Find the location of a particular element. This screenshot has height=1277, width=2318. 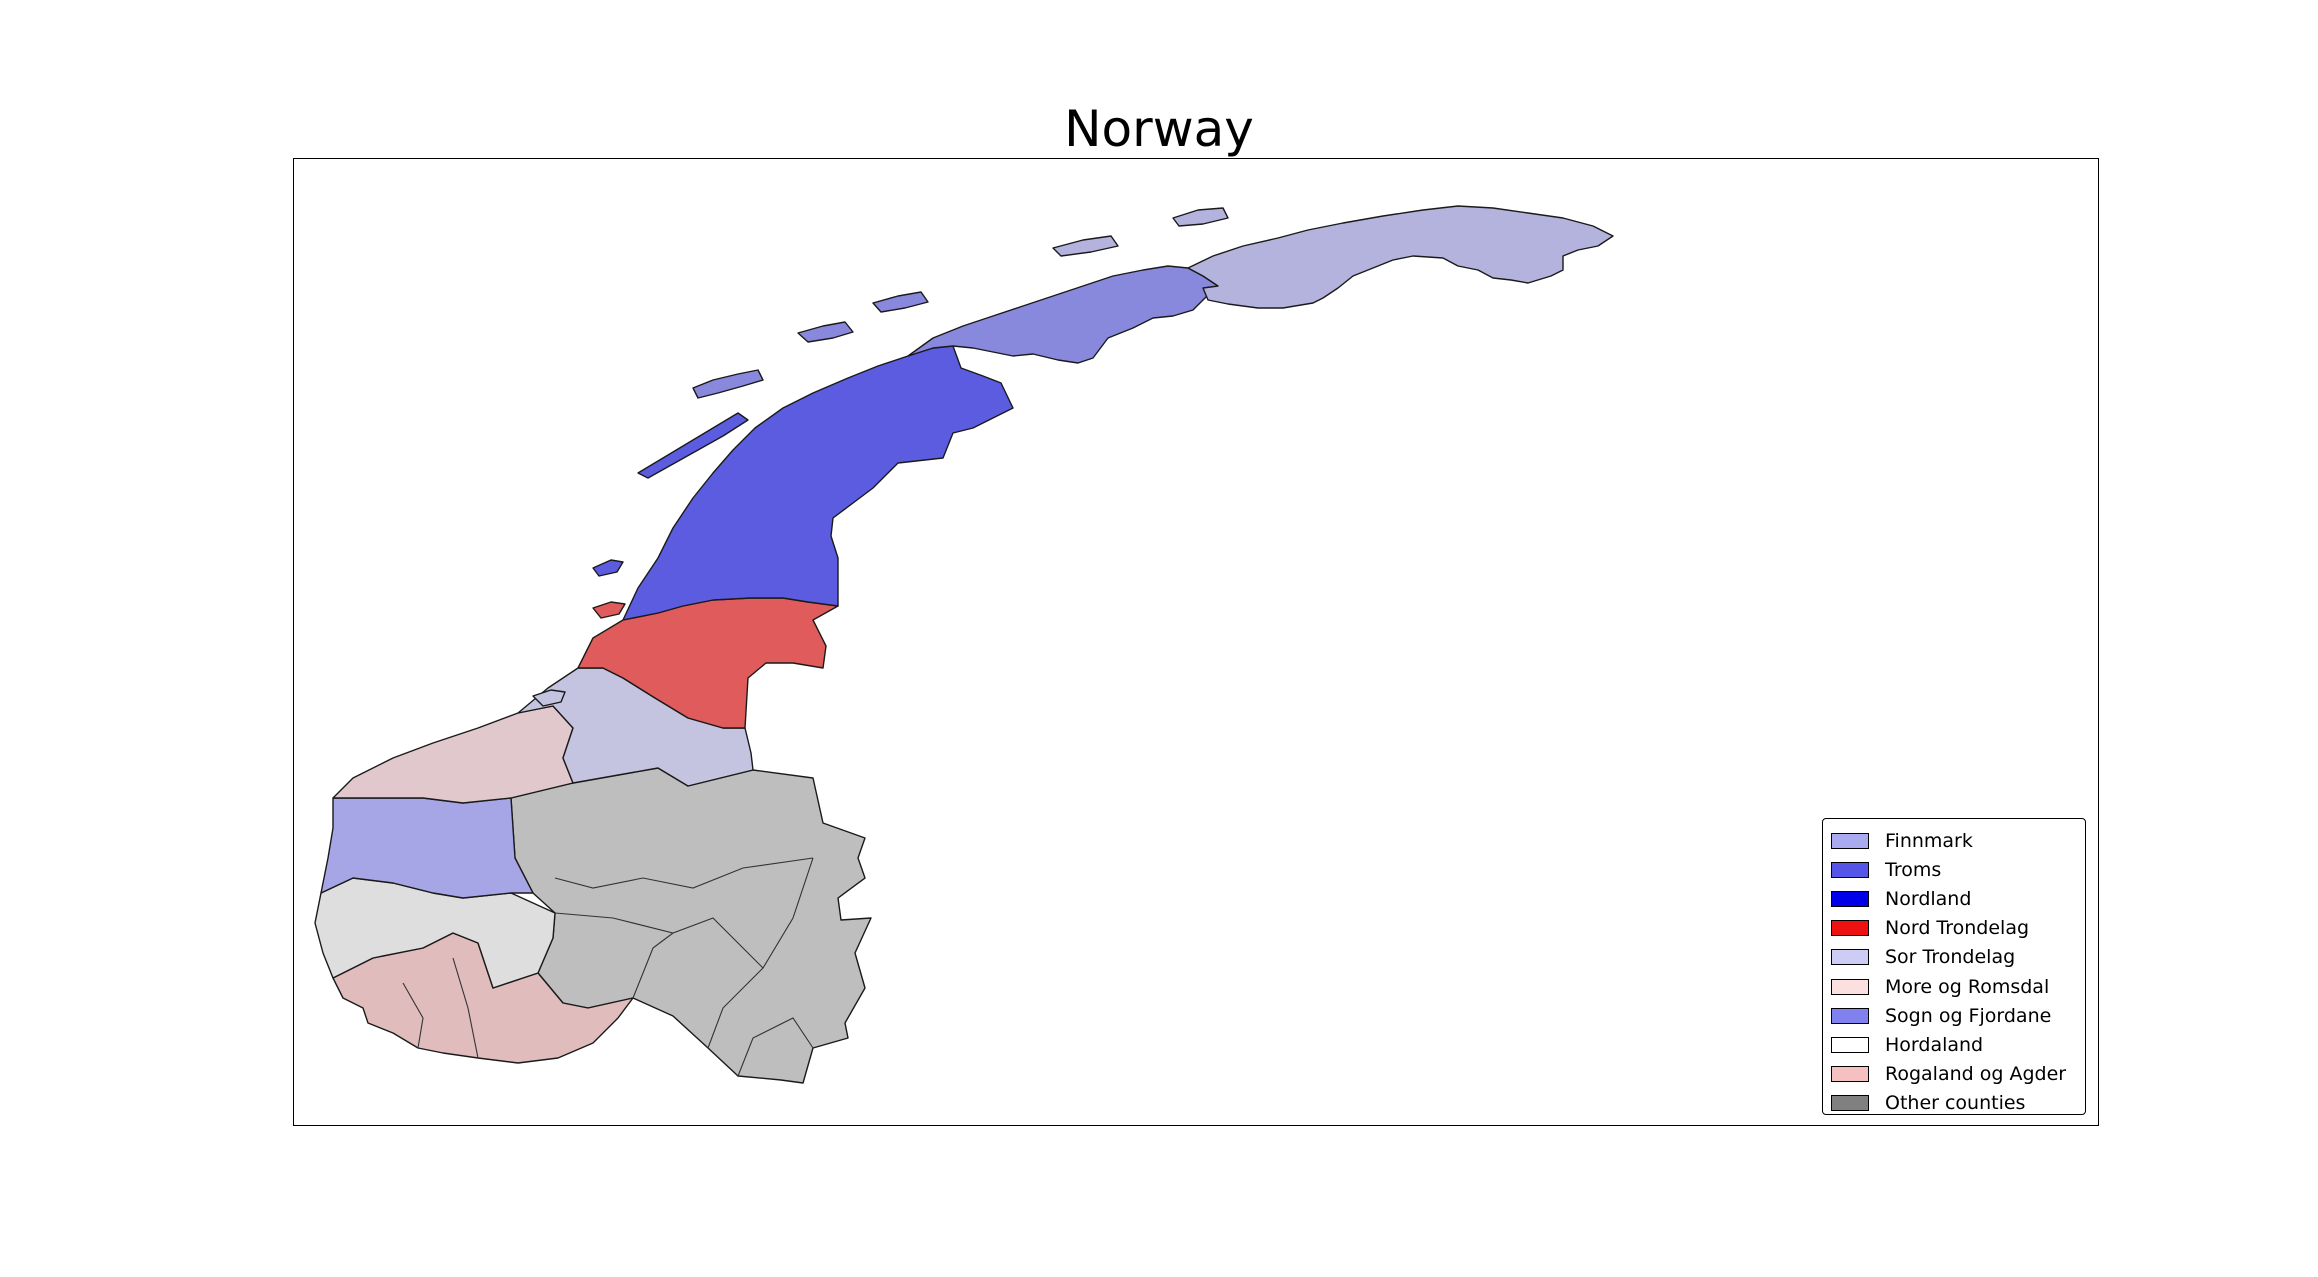

island-vikna is located at coordinates (609, 610).